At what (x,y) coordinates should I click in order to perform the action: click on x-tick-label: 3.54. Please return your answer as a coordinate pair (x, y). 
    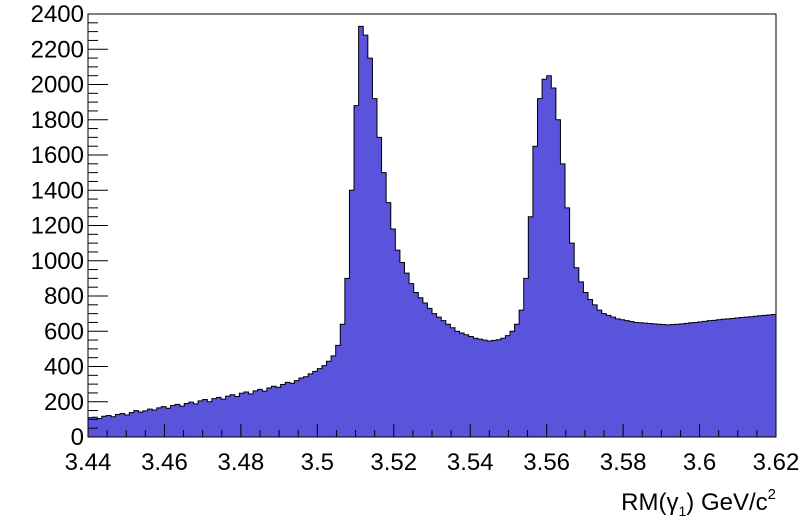
    Looking at the image, I should click on (470, 462).